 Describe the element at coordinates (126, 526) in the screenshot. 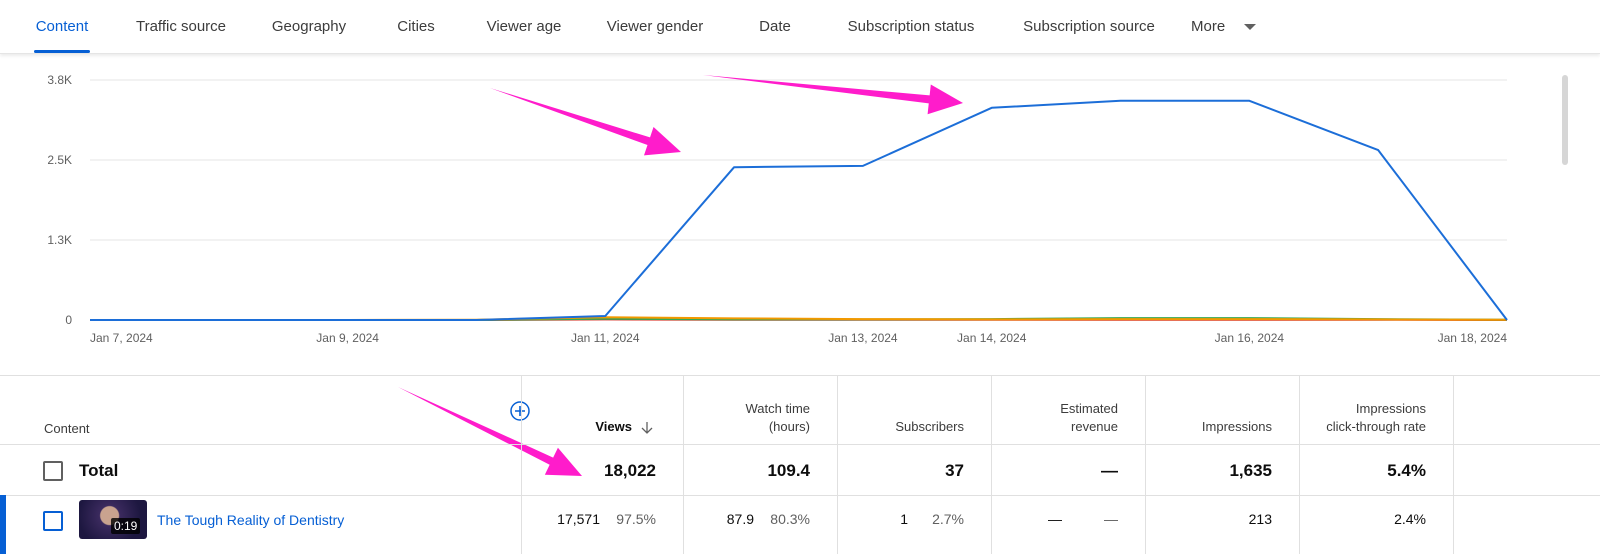

I see `duration-badge: 0:19` at that location.